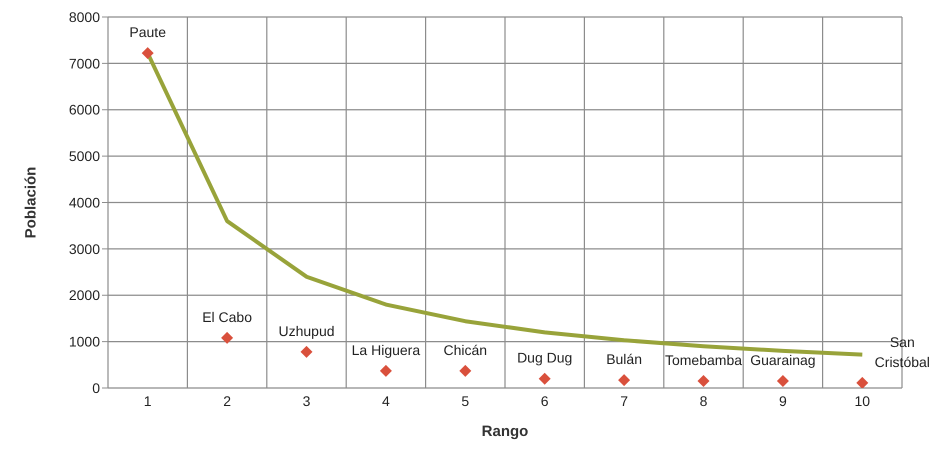  I want to click on annotation: Tomebamba, so click(703, 360).